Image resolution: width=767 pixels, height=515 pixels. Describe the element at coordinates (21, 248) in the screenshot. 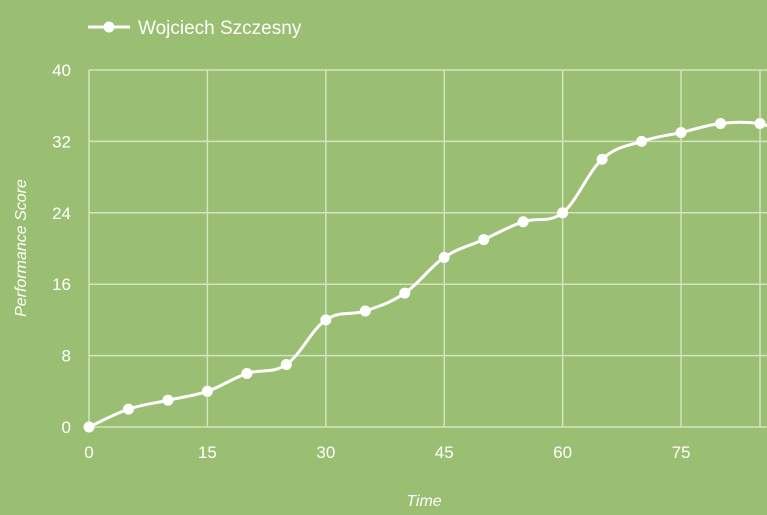

I see `y-axis-title: Performance Score` at that location.